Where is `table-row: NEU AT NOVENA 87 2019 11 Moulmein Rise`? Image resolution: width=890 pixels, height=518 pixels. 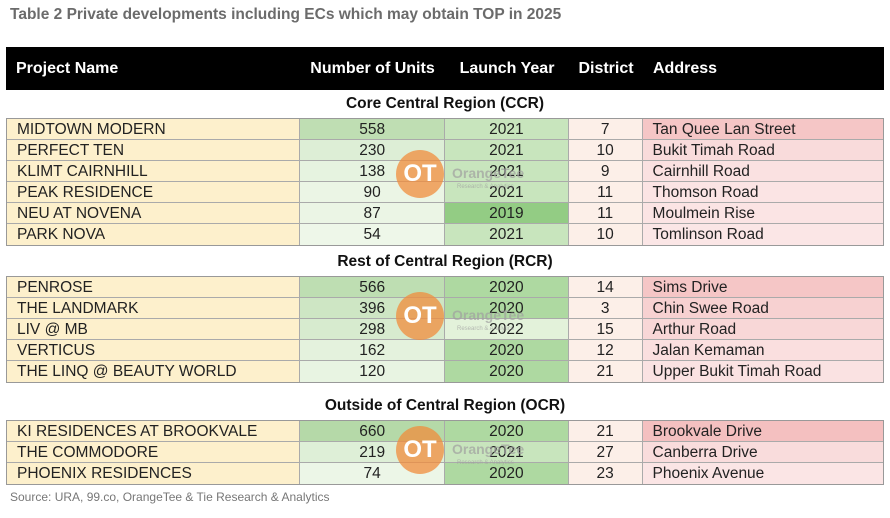 table-row: NEU AT NOVENA 87 2019 11 Moulmein Rise is located at coordinates (445, 213).